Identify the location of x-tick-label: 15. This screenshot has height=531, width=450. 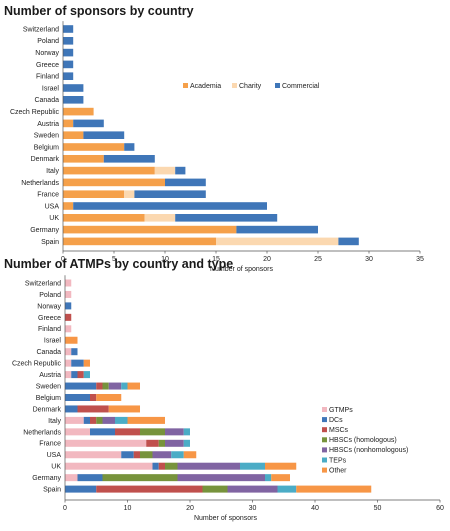
(216, 259).